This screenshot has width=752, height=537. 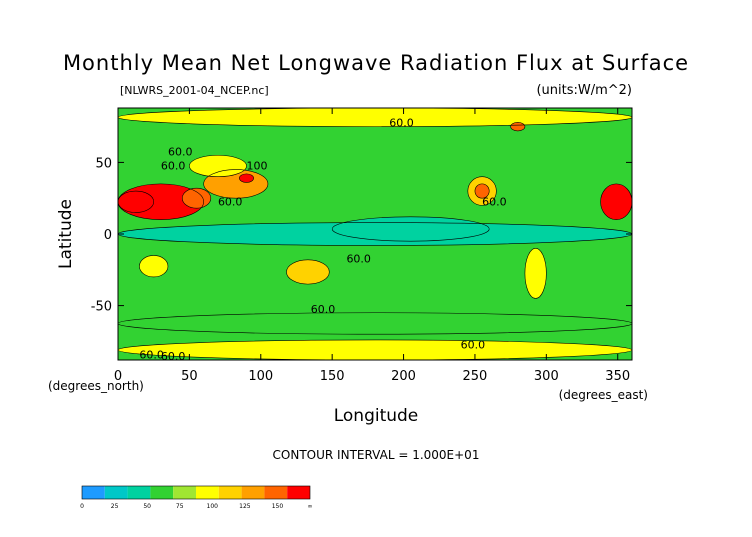 What do you see at coordinates (101, 307) in the screenshot?
I see `y-tick-label: -50` at bounding box center [101, 307].